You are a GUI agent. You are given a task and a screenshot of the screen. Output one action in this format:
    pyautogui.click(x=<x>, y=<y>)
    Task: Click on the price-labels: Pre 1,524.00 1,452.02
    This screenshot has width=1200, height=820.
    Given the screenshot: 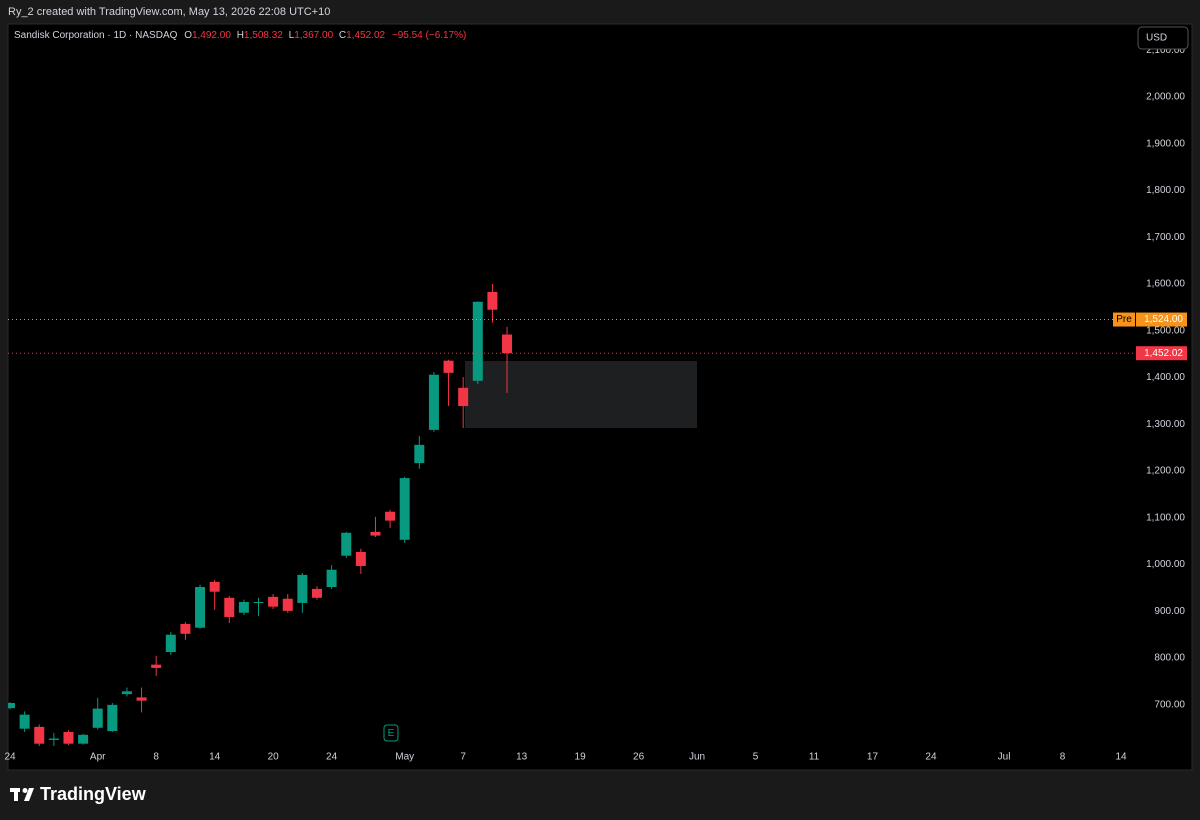 What is the action you would take?
    pyautogui.click(x=1150, y=336)
    